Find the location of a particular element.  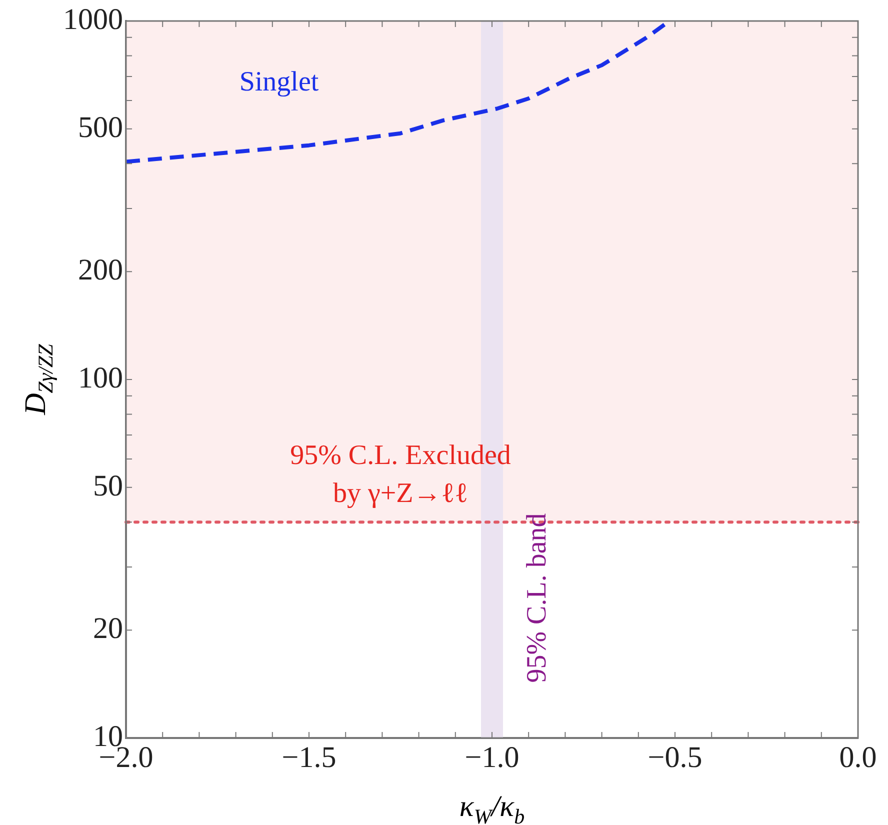

series-label: Singlet is located at coordinates (279, 82).